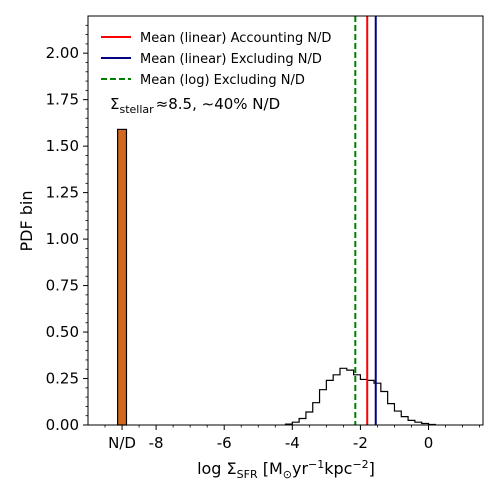  Describe the element at coordinates (67, 229) in the screenshot. I see `y-axis-ticks: 0.00 0.25 0.50 0.75 1.00 1.25 1.50 1.75 2.00` at that location.